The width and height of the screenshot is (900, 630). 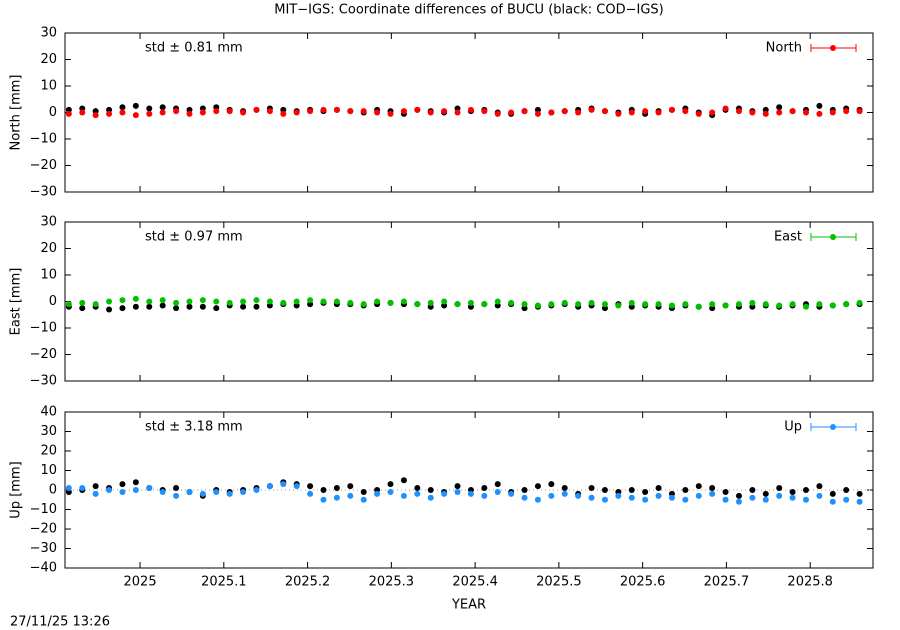 What do you see at coordinates (60, 622) in the screenshot?
I see `timestamp: 27/11/25 13:26` at bounding box center [60, 622].